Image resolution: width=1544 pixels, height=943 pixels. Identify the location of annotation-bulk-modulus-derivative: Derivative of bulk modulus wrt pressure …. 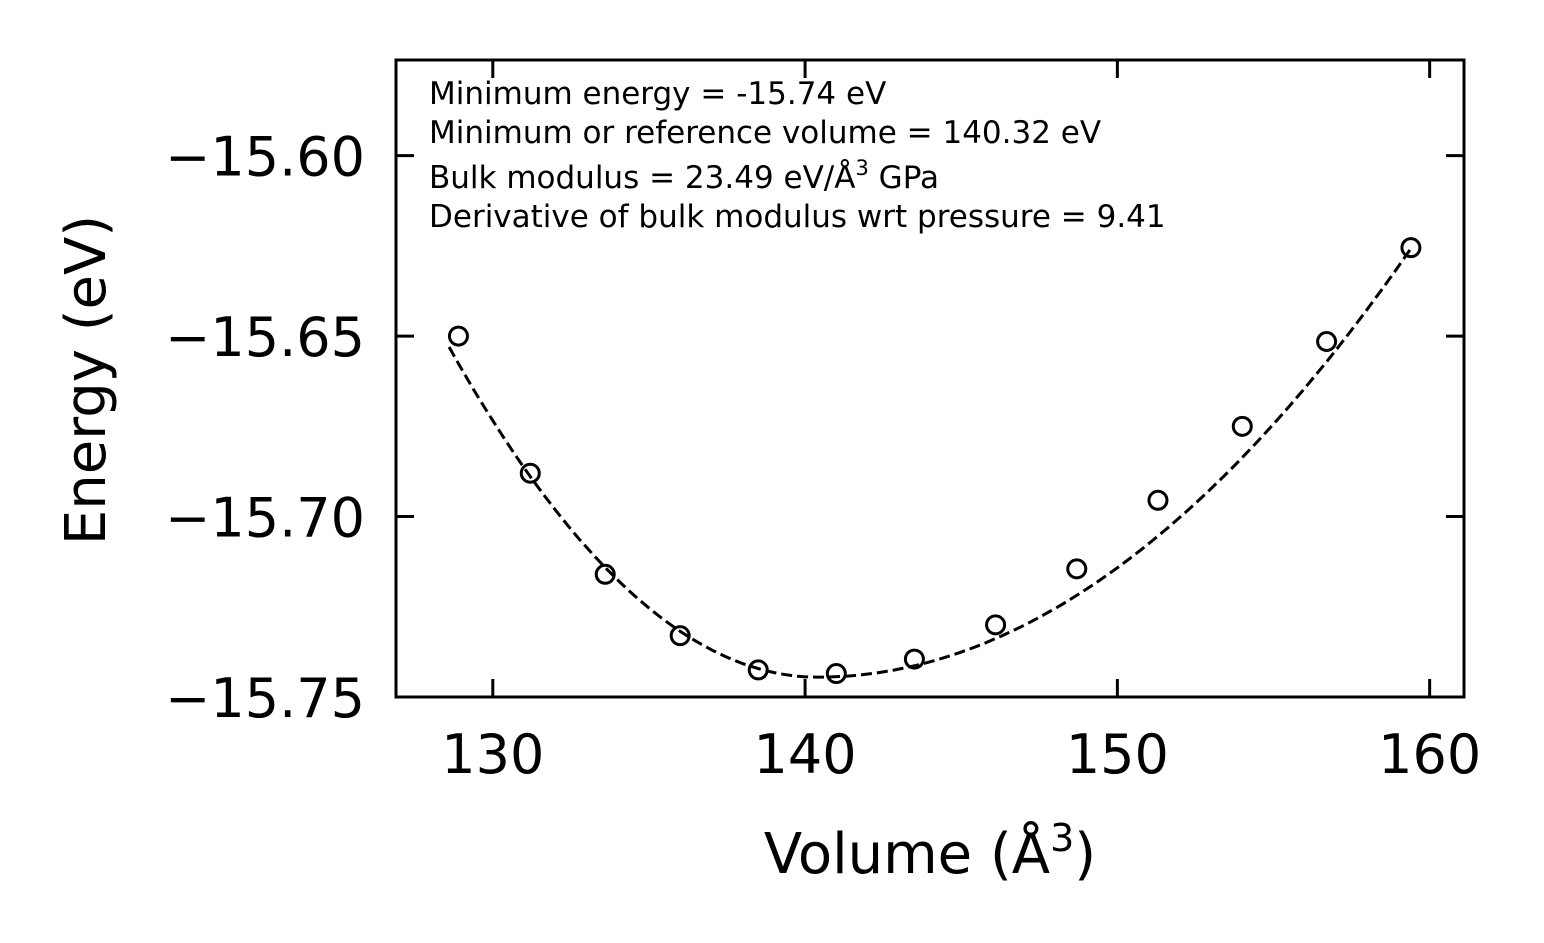
(797, 217).